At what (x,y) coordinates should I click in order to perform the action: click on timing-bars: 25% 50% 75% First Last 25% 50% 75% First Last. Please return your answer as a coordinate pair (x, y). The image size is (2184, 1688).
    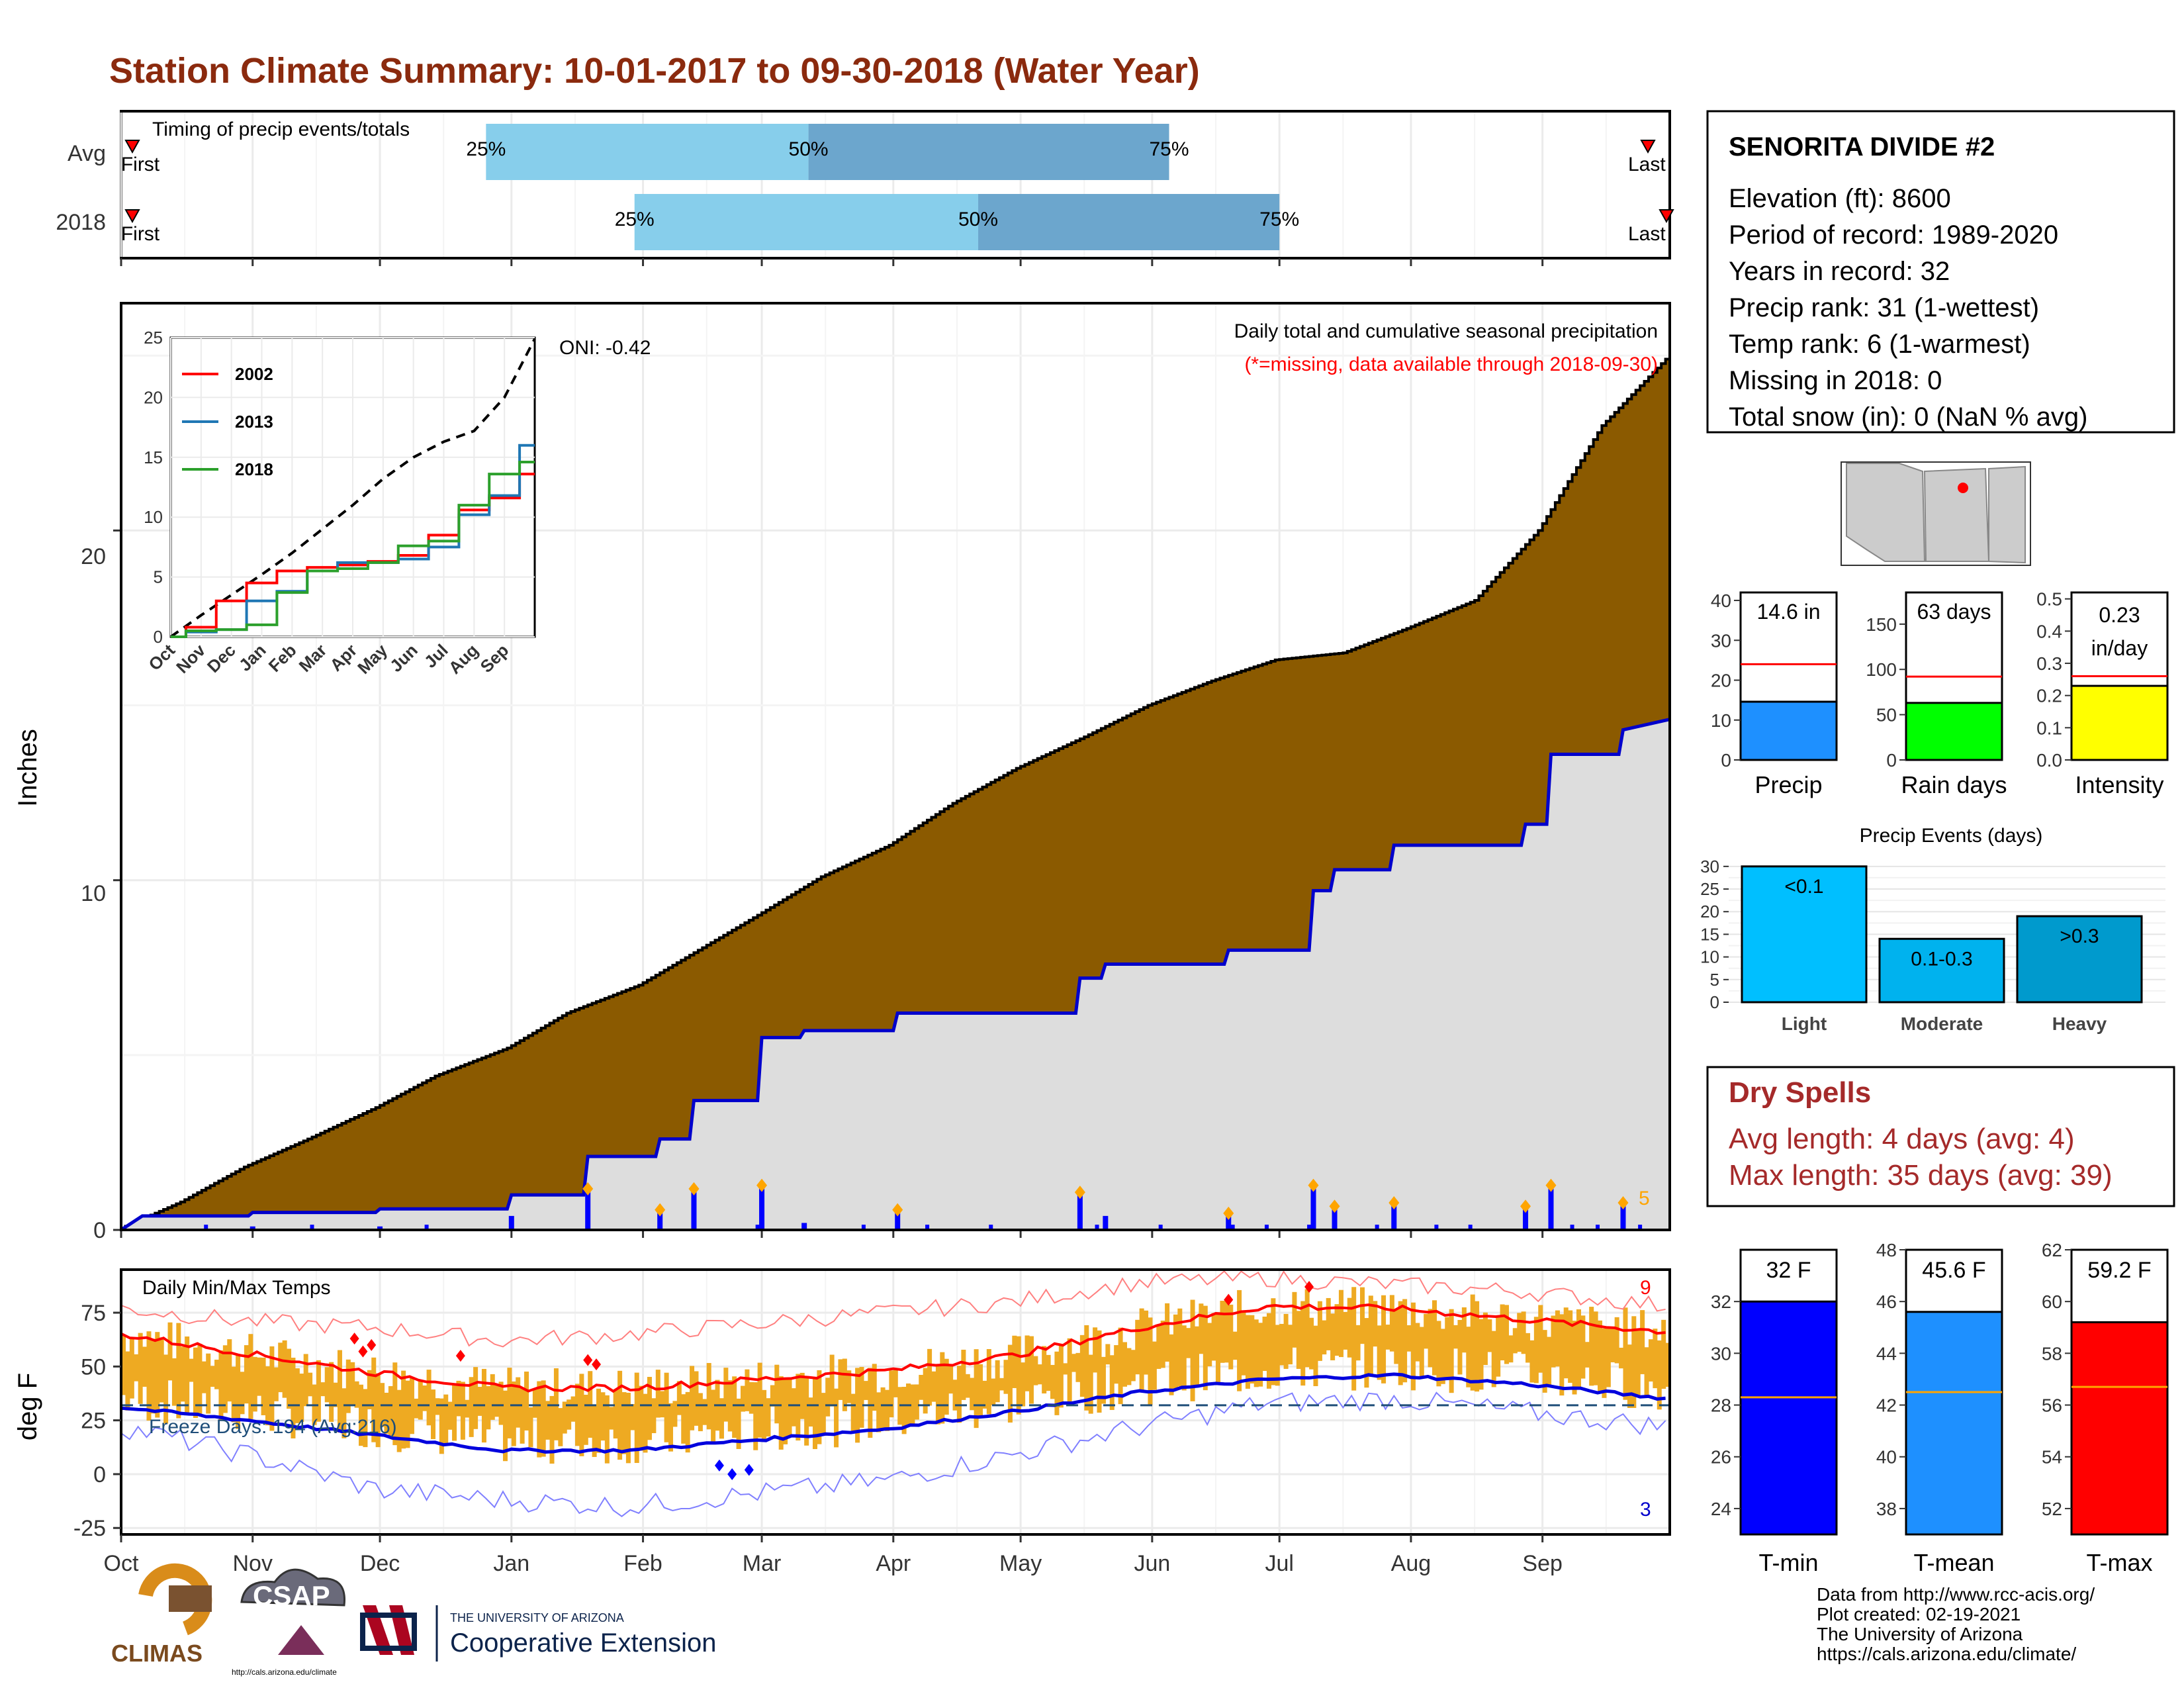
    Looking at the image, I should click on (897, 187).